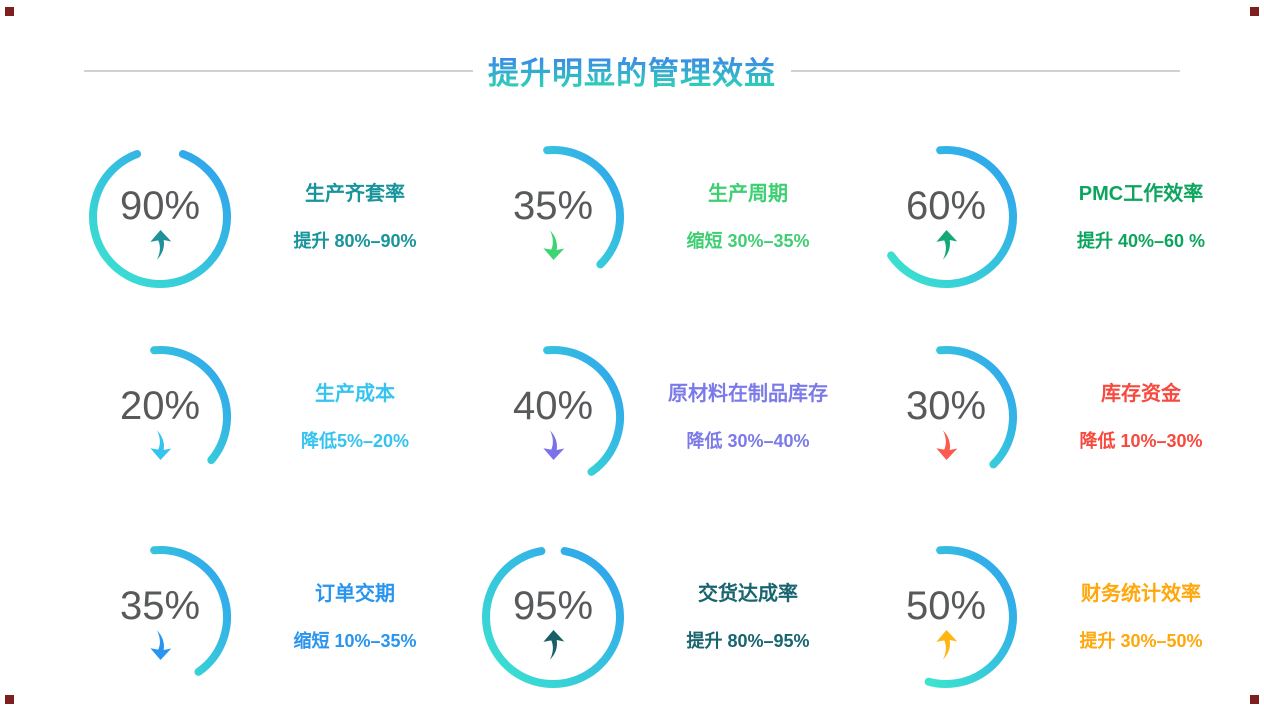 Image resolution: width=1264 pixels, height=710 pixels. Describe the element at coordinates (1141, 617) in the screenshot. I see `gauge-meta: 财务统计效率 提升 30%–50%` at that location.